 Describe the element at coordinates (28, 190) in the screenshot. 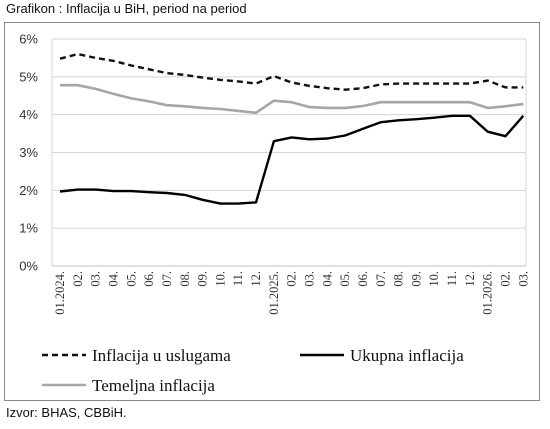

I see `y-tick-label: 2%` at that location.